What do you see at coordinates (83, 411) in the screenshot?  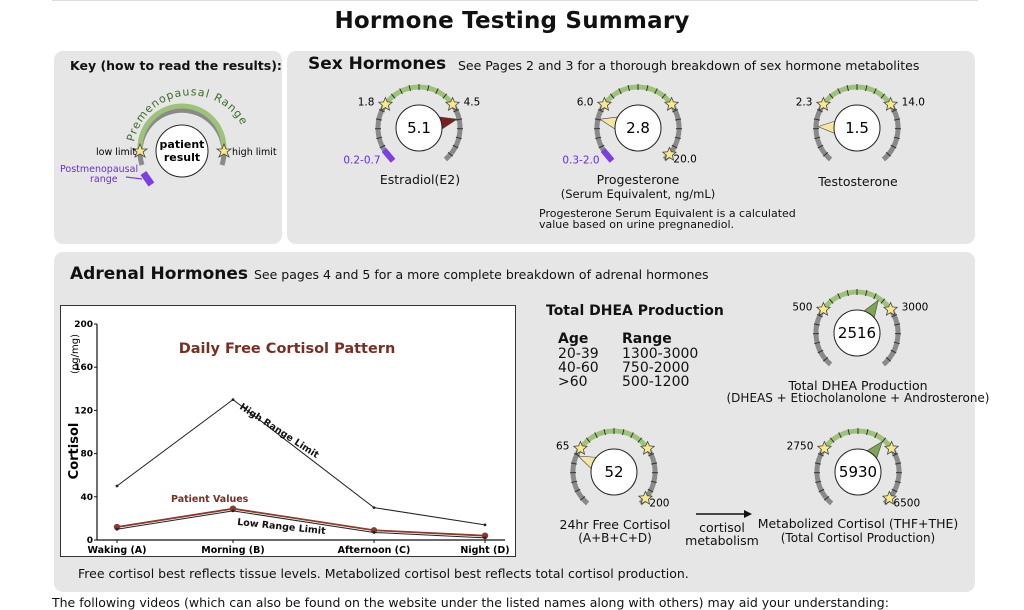 I see `chart-y-tick-label: 120` at bounding box center [83, 411].